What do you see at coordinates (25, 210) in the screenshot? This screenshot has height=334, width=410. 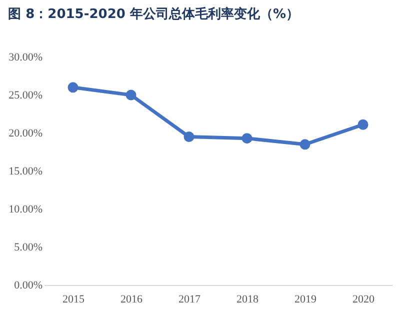 I see `y-tick-label: 10.00%` at bounding box center [25, 210].